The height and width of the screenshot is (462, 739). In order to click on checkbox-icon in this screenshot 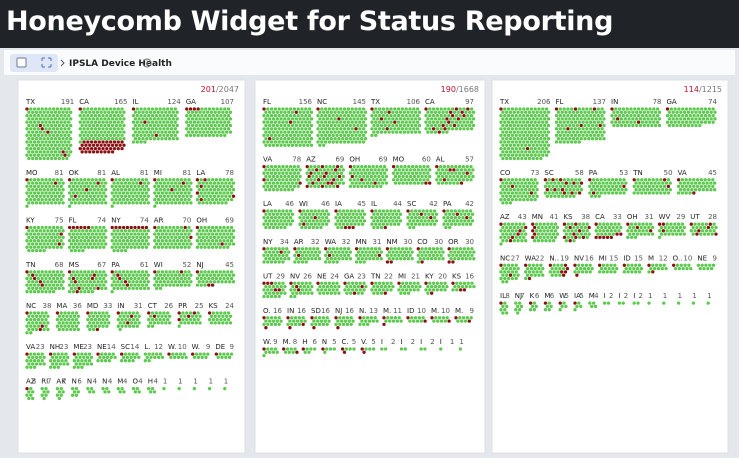, I will do `click(21, 62)`.